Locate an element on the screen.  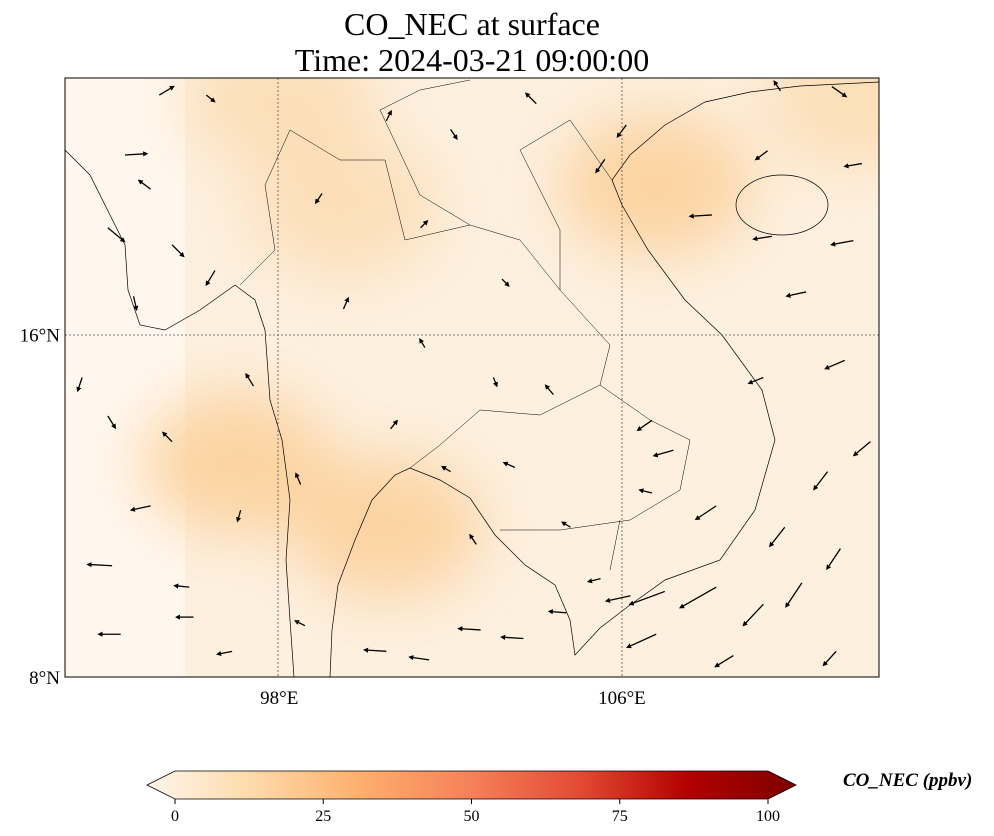
y-tick-label: 8°N is located at coordinates (44, 678).